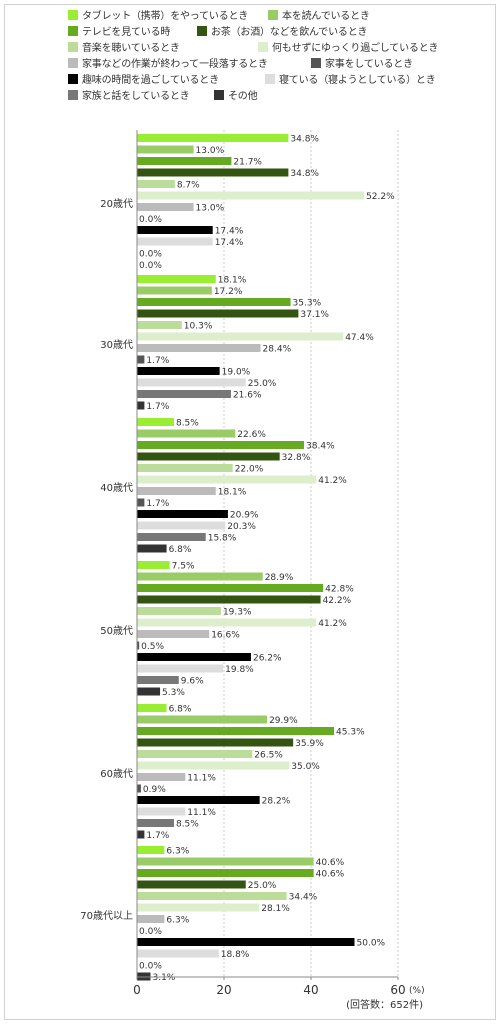 Image resolution: width=500 pixels, height=1024 pixels. Describe the element at coordinates (330, 863) in the screenshot. I see `value-label: 40.6%` at that location.